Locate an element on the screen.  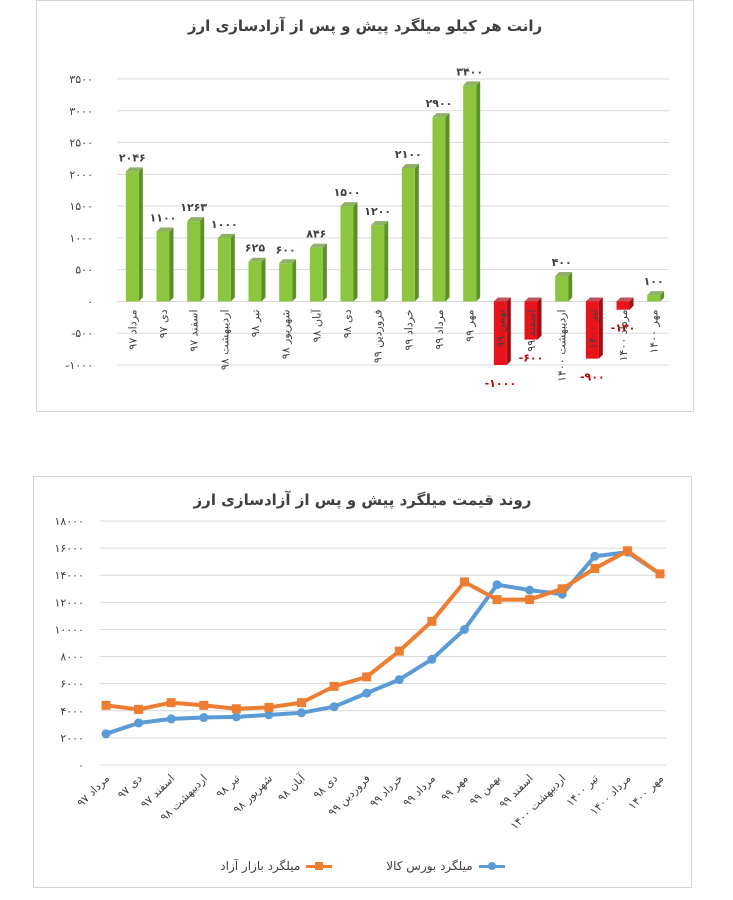
data-label: ۲۱۰۰ is located at coordinates (408, 154).